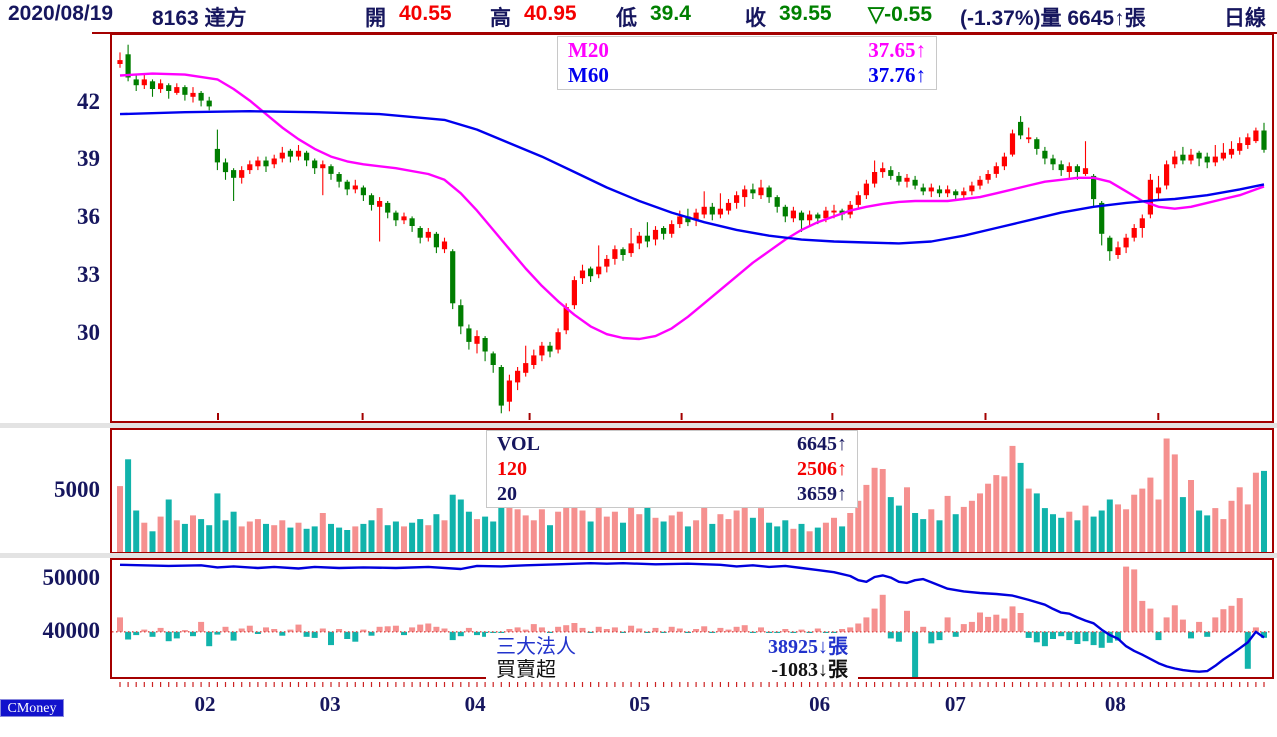 Image resolution: width=1277 pixels, height=737 pixels. What do you see at coordinates (955, 704) in the screenshot?
I see `x-axis-month-label: 07` at bounding box center [955, 704].